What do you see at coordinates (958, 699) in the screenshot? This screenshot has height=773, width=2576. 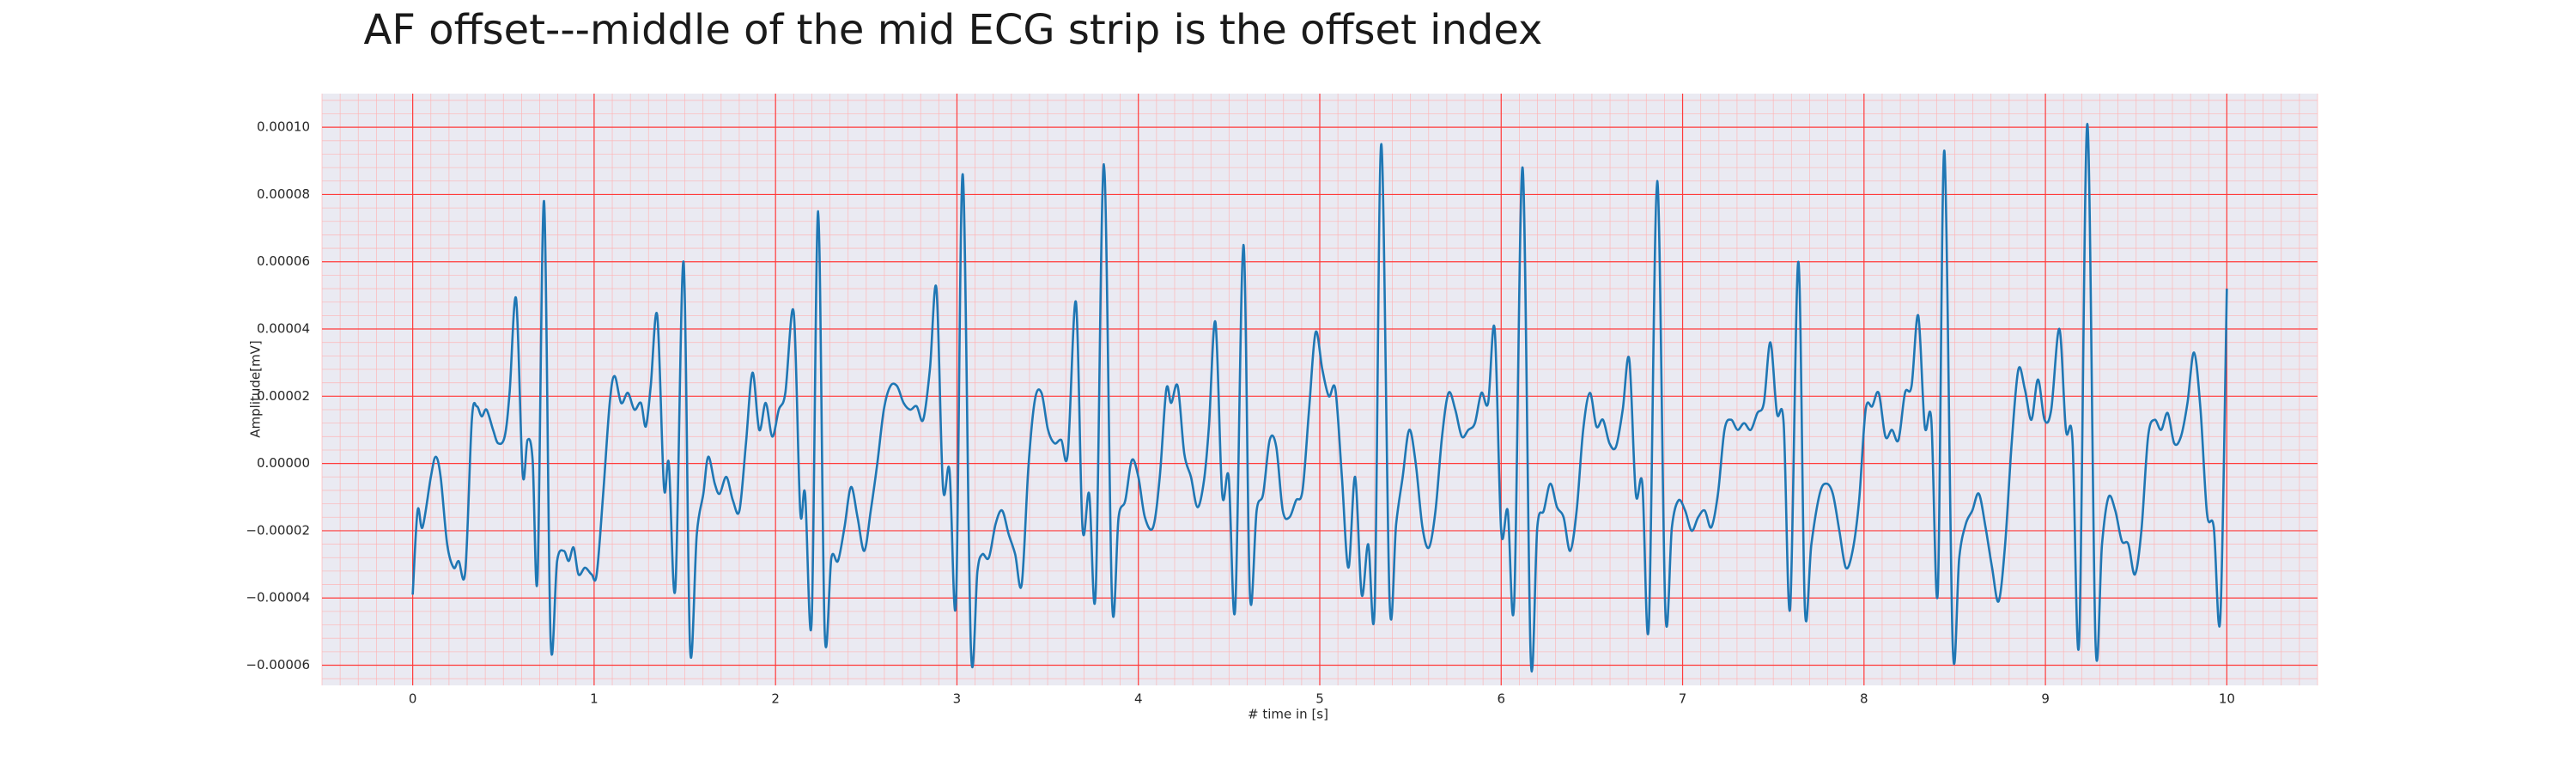 I see `x-tick-label: 3` at bounding box center [958, 699].